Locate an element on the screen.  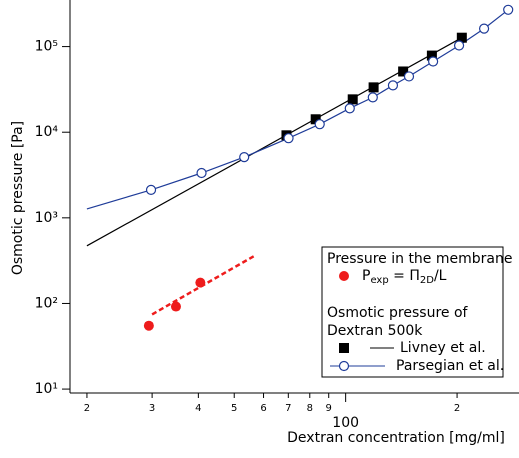
y-tick-label: 10³ is located at coordinates (46, 218).